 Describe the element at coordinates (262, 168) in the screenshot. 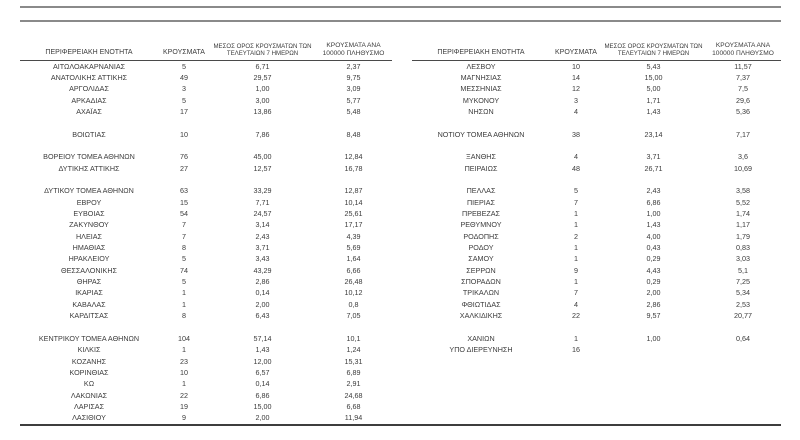

I see `avg7-cell: 12,57` at that location.